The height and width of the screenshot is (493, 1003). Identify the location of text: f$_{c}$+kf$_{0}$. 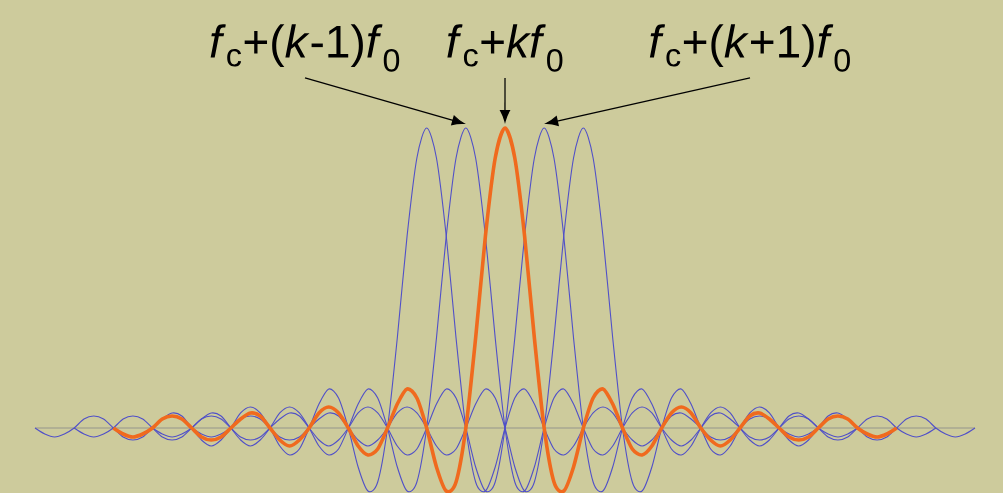
(505, 48).